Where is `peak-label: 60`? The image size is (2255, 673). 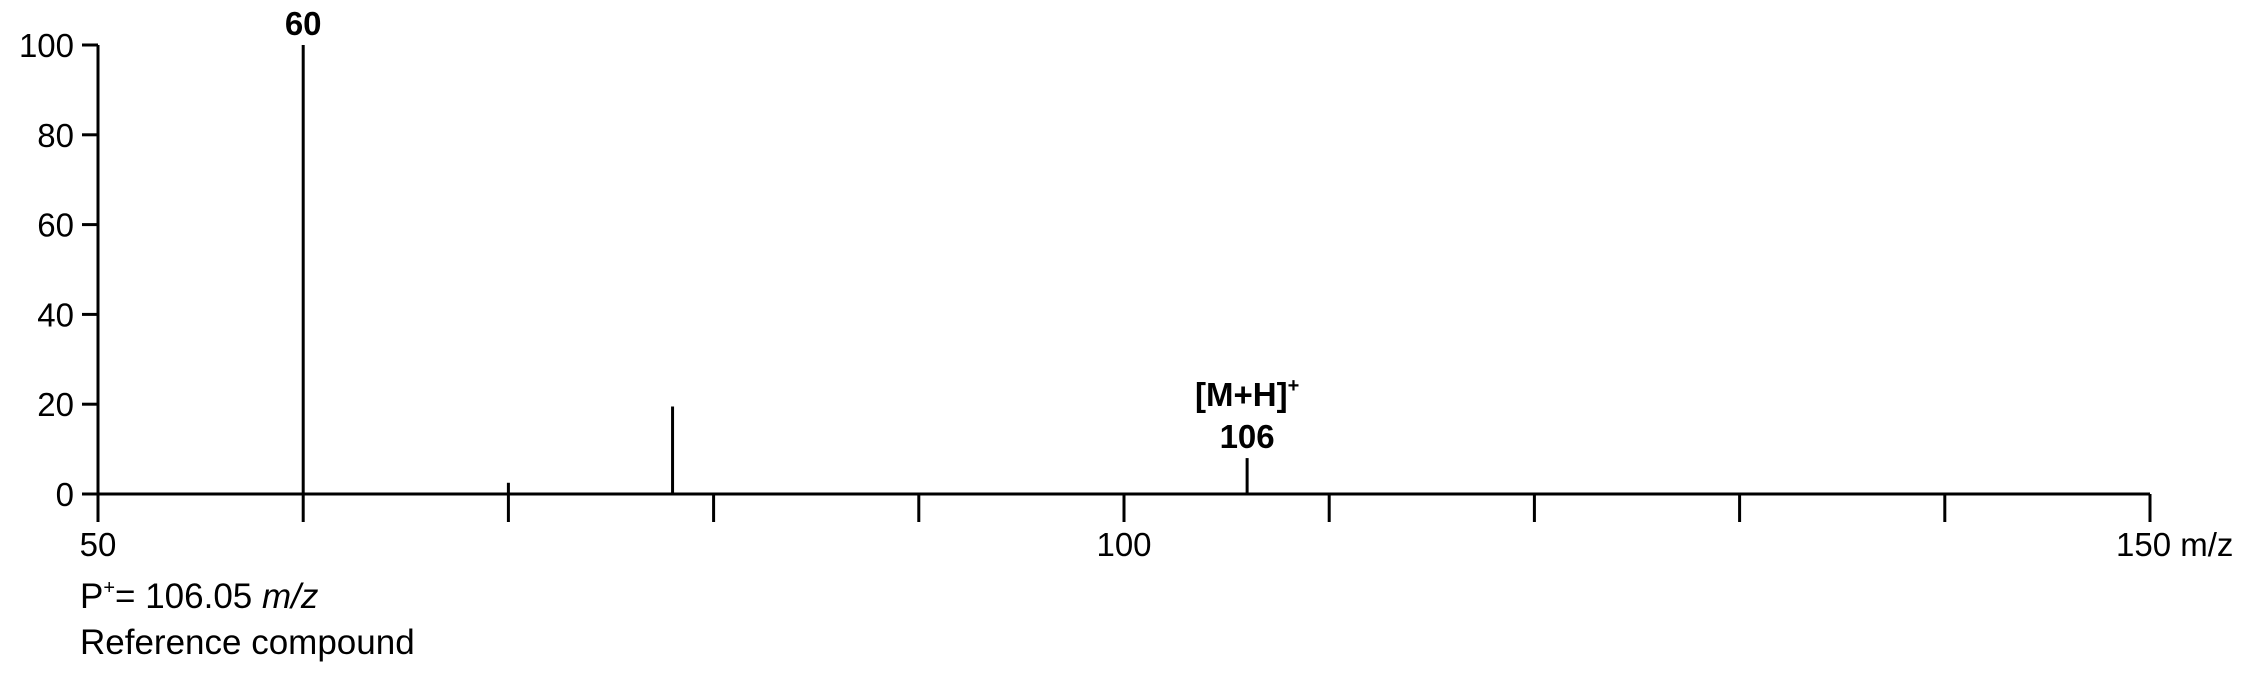 peak-label: 60 is located at coordinates (303, 23).